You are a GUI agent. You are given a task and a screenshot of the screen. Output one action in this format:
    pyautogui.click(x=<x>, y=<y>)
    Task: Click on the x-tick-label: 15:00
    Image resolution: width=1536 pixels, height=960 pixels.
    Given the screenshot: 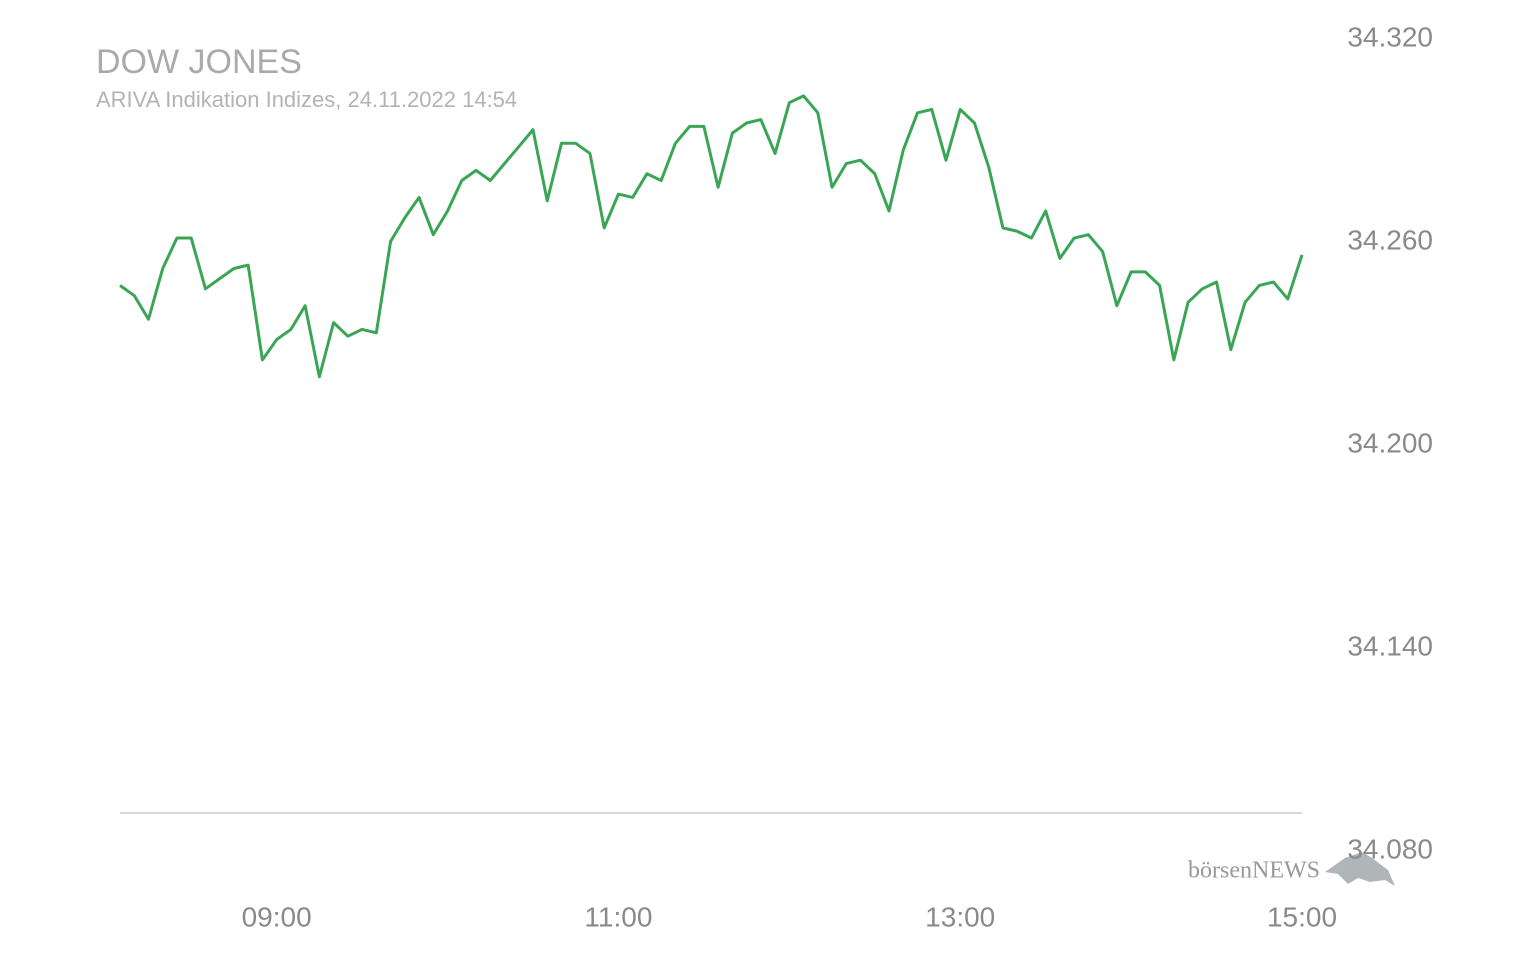 What is the action you would take?
    pyautogui.click(x=1302, y=916)
    